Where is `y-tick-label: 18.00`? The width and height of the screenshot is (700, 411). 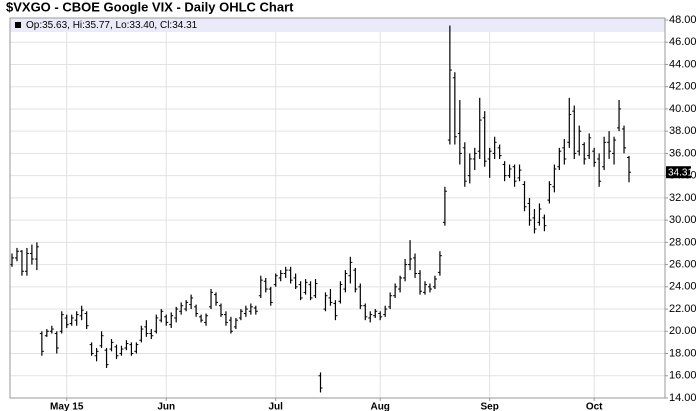
y-tick-label: 18.00 is located at coordinates (683, 353).